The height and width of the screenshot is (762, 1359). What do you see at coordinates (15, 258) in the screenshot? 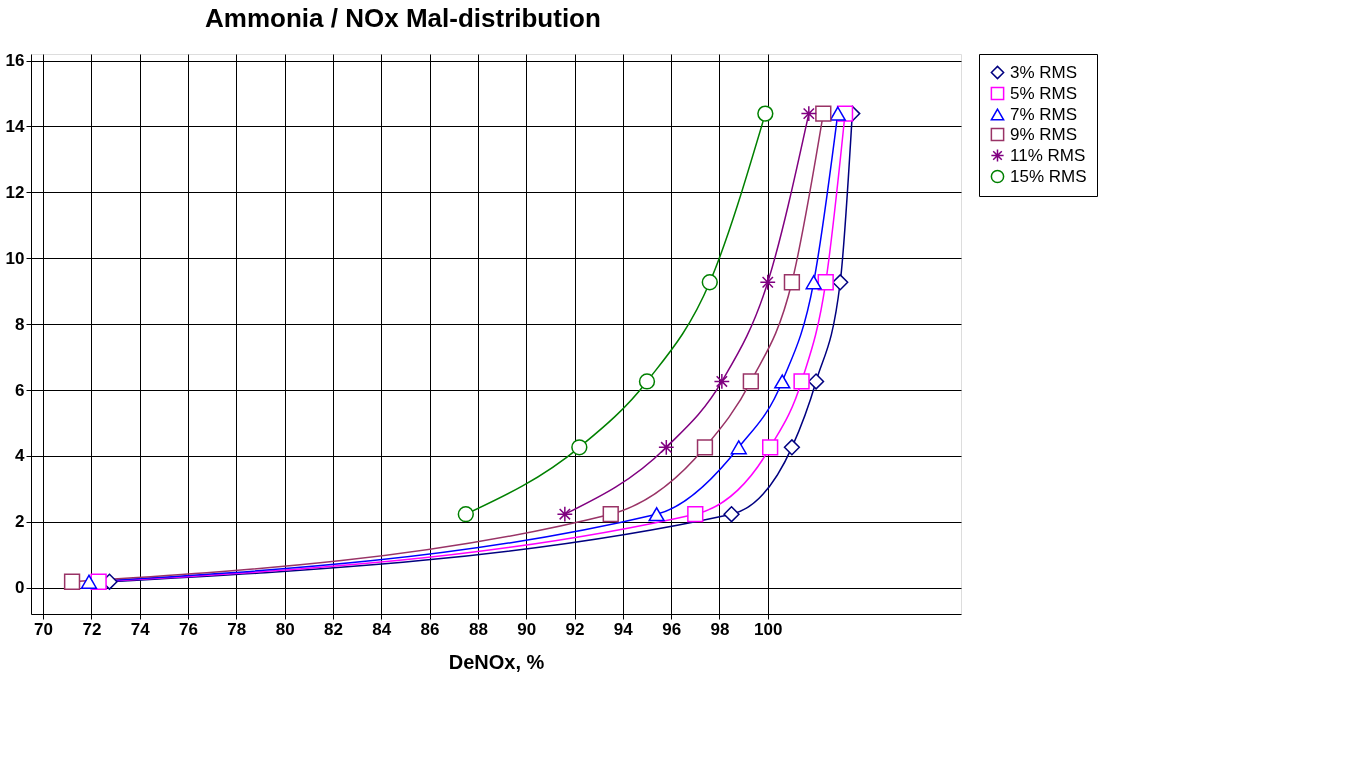
I see `y-tick-label: 10` at bounding box center [15, 258].